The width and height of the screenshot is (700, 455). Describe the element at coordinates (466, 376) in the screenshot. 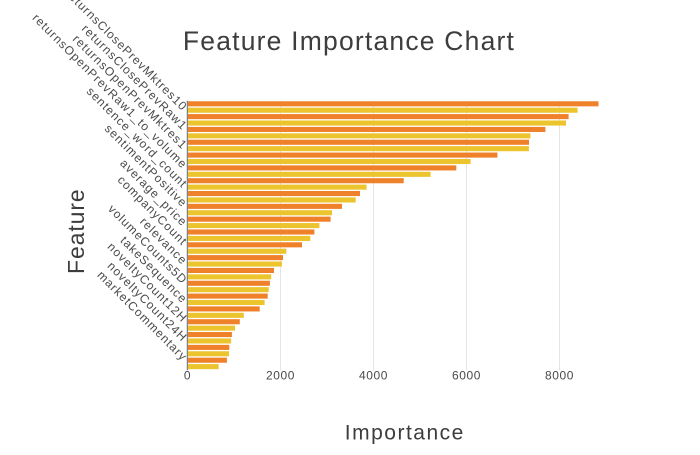

I see `svg-text: 6000` at that location.